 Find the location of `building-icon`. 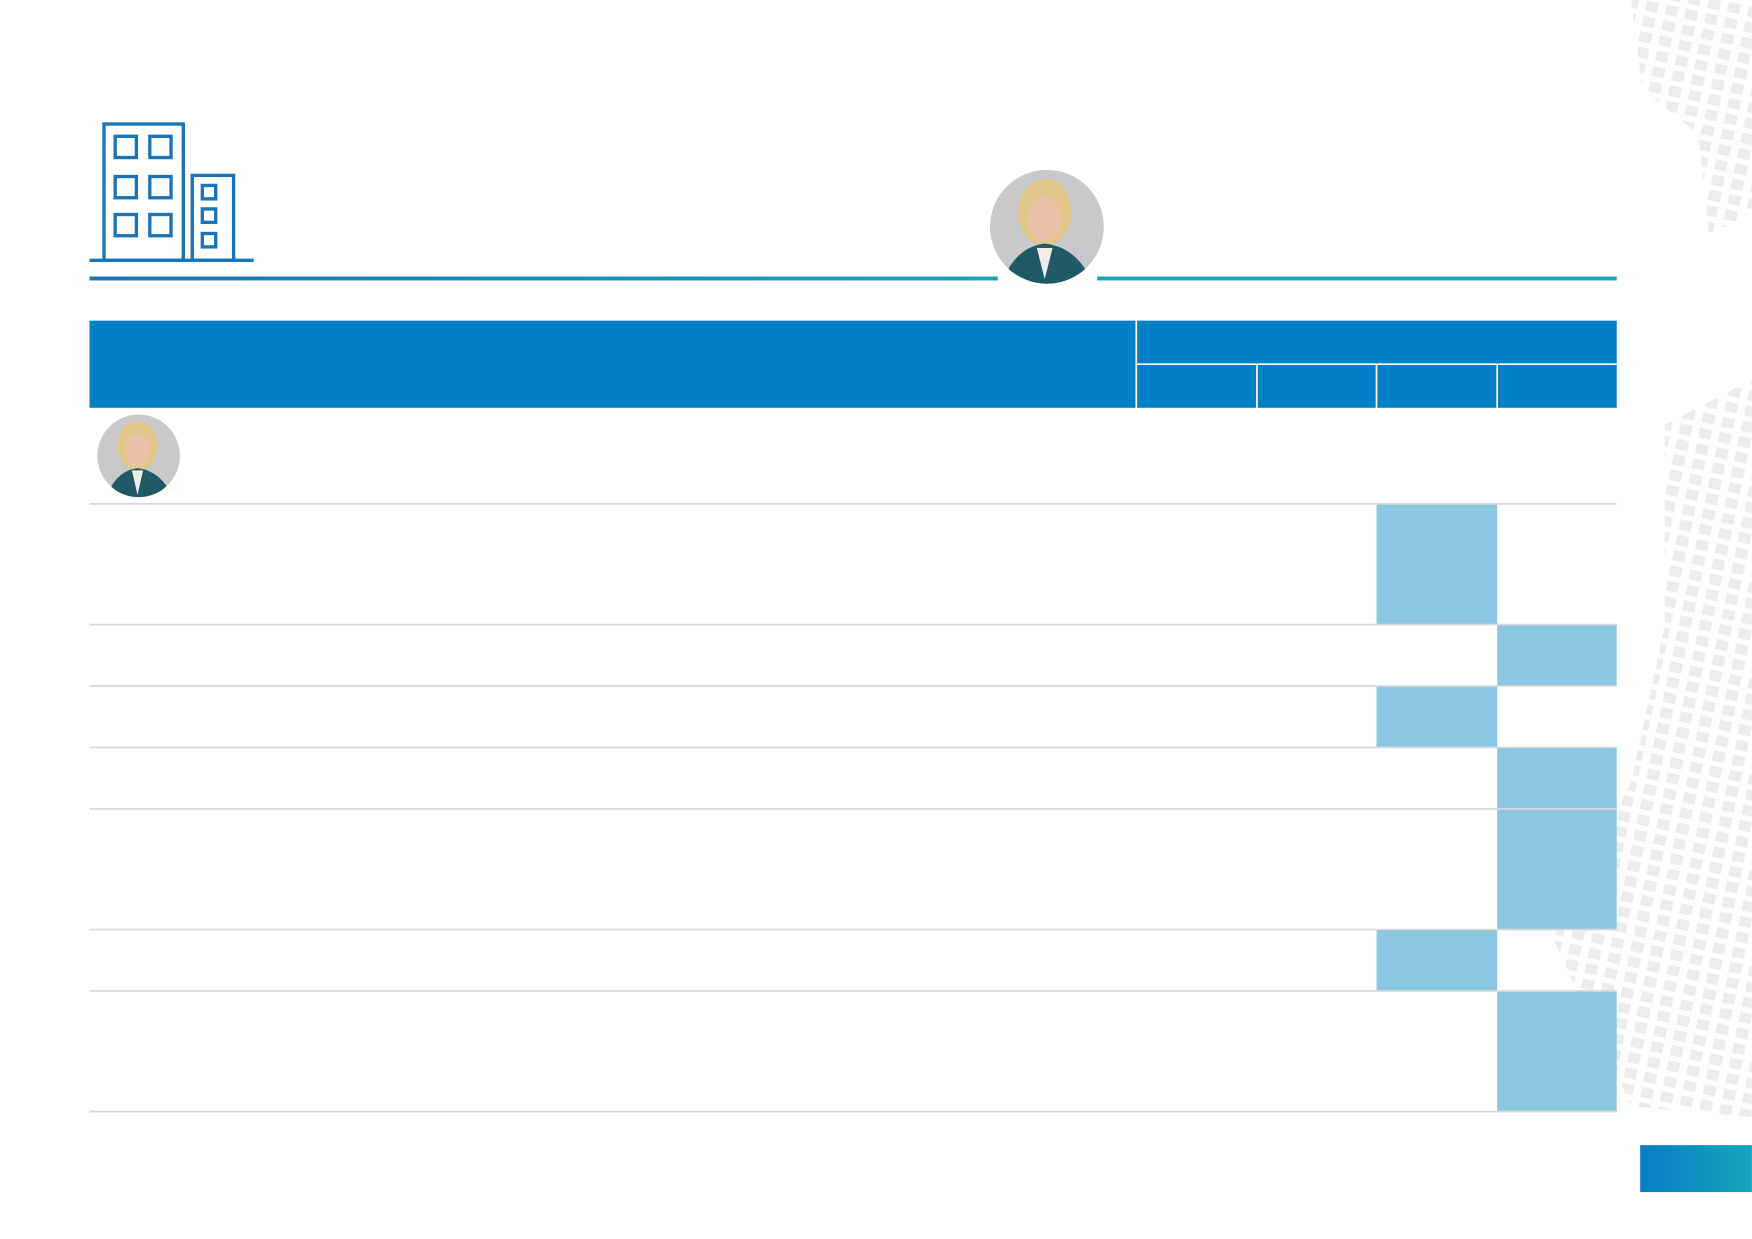

building-icon is located at coordinates (171, 192).